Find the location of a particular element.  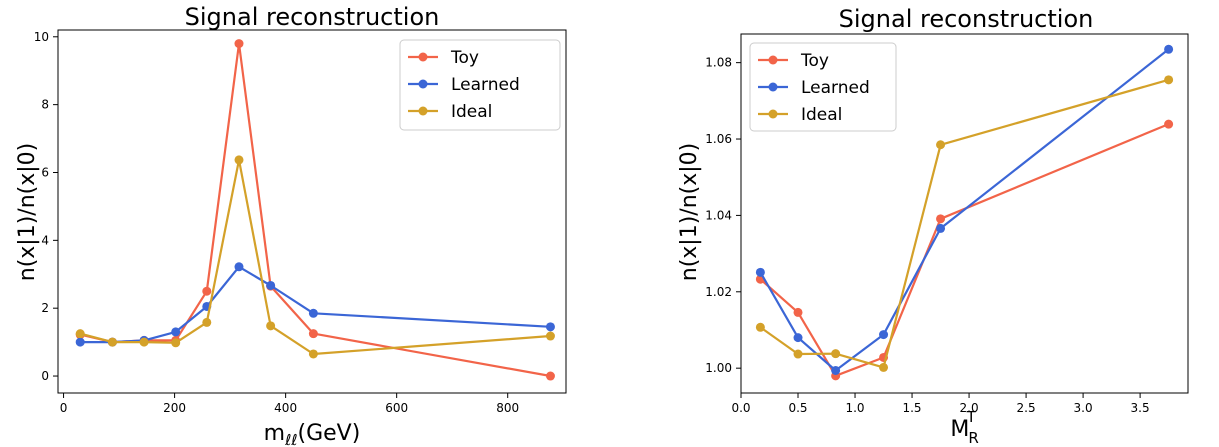

chart-left-y-tick-label: 2 is located at coordinates (45, 308).